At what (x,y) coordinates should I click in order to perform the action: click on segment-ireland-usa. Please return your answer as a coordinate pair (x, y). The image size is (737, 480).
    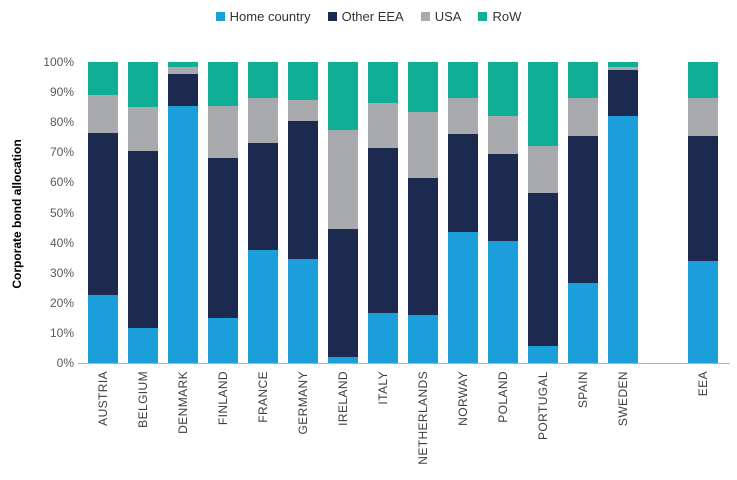
    Looking at the image, I should click on (343, 179).